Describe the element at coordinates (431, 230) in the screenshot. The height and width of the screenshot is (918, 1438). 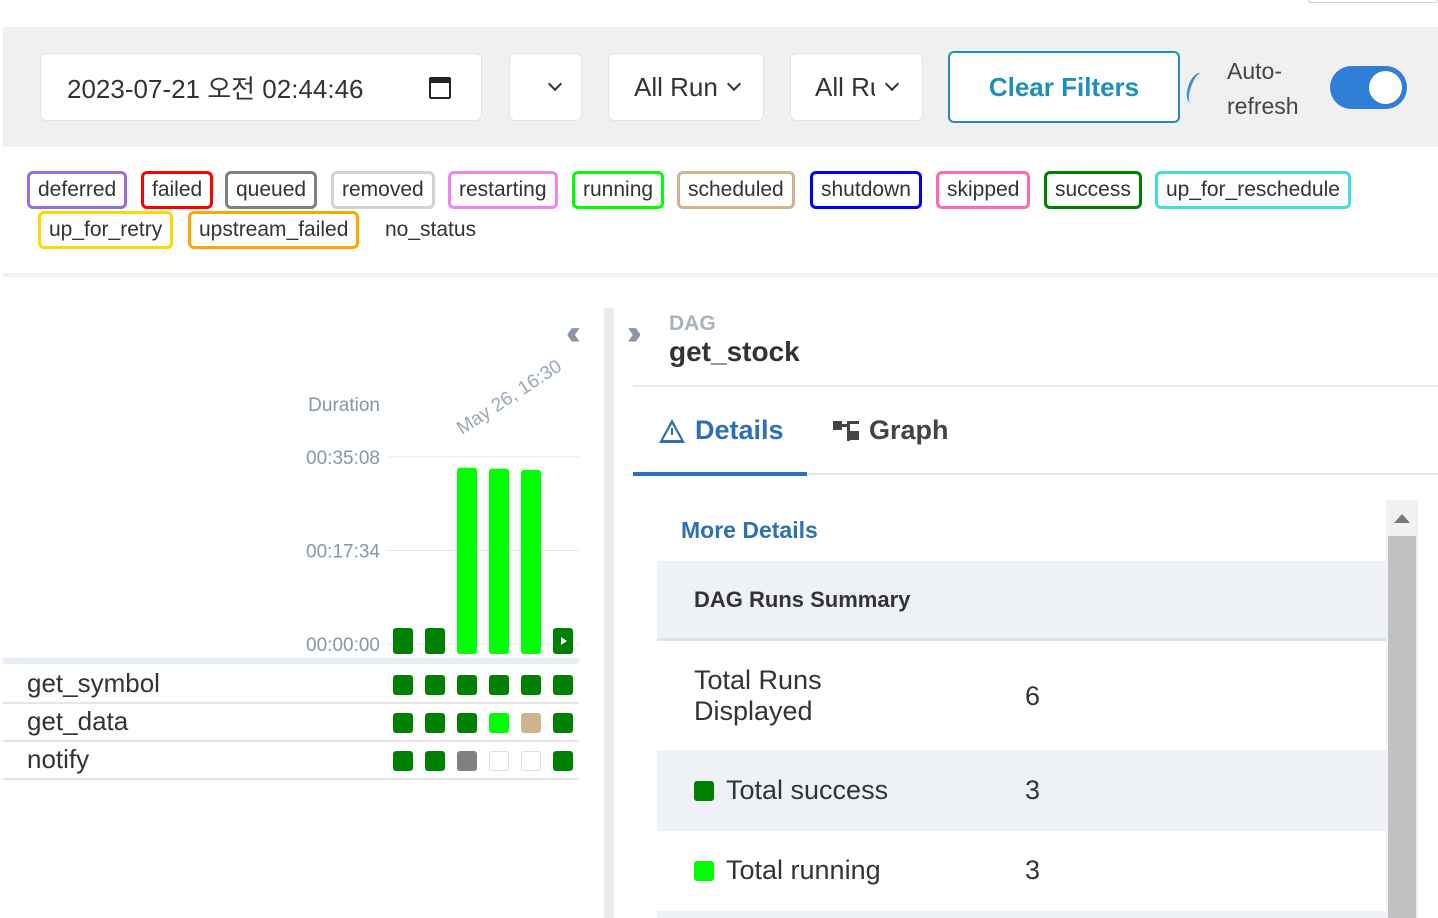
I see `legend-no-status: no_status` at that location.